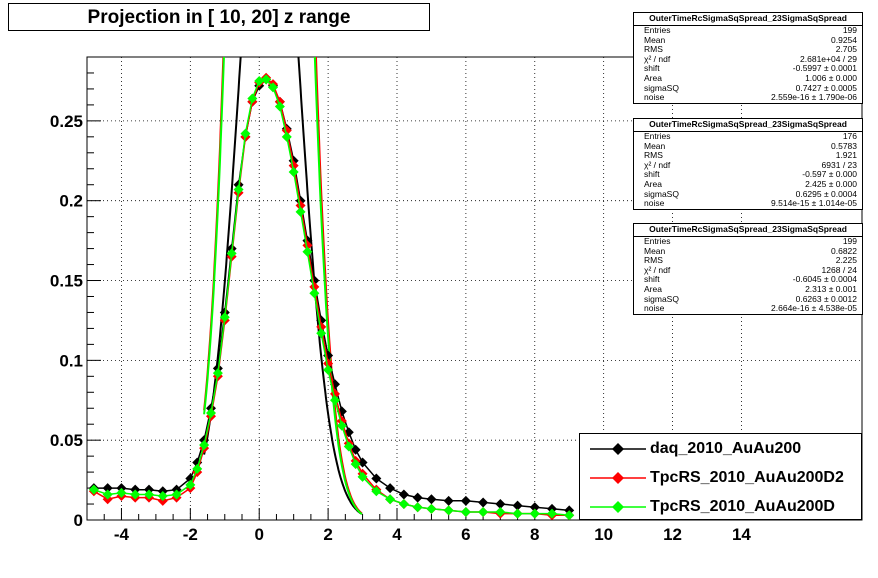 Image resolution: width=878 pixels, height=578 pixels. What do you see at coordinates (831, 183) in the screenshot?
I see `stat-value: 2.425 ± 0.000` at bounding box center [831, 183].